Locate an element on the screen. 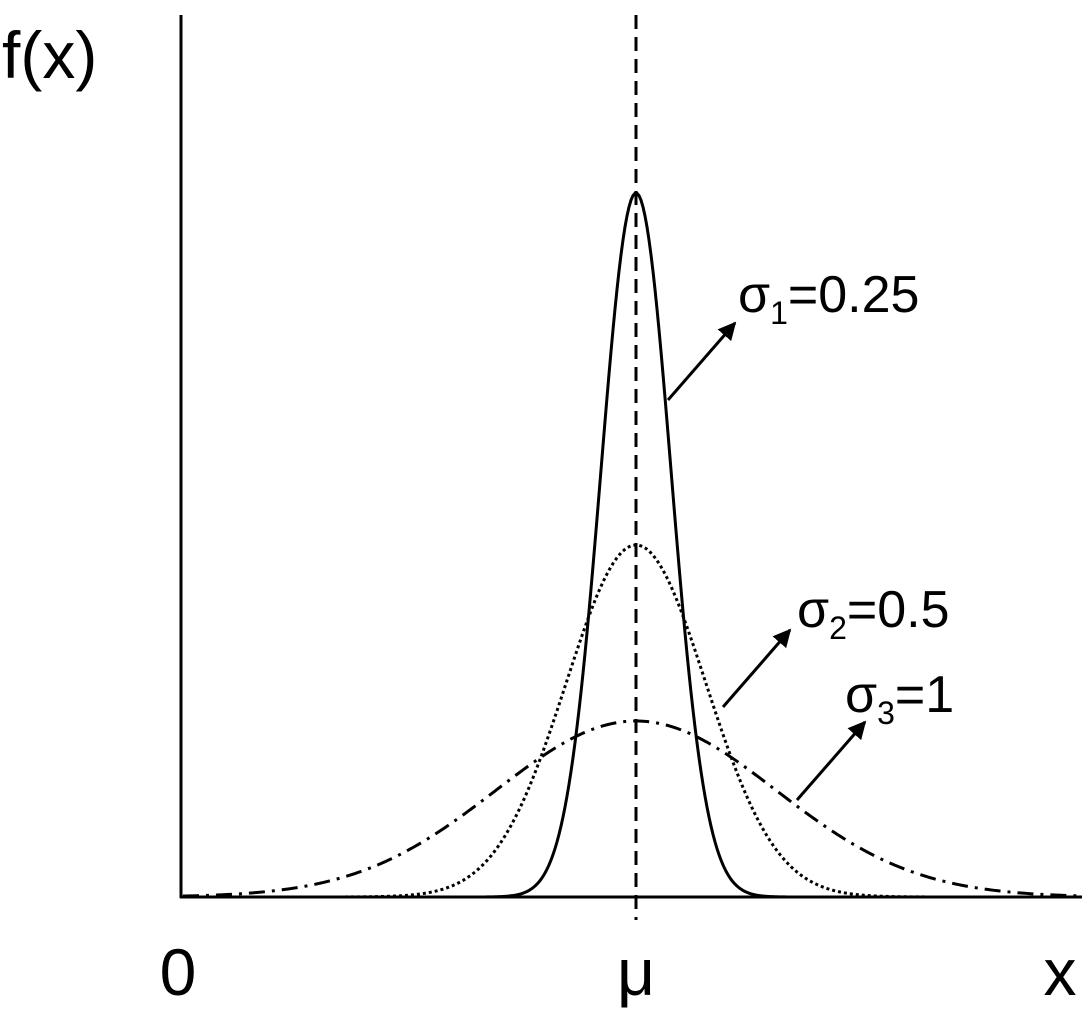 The image size is (1086, 1010). y-axis-label: f(x) is located at coordinates (49, 55).